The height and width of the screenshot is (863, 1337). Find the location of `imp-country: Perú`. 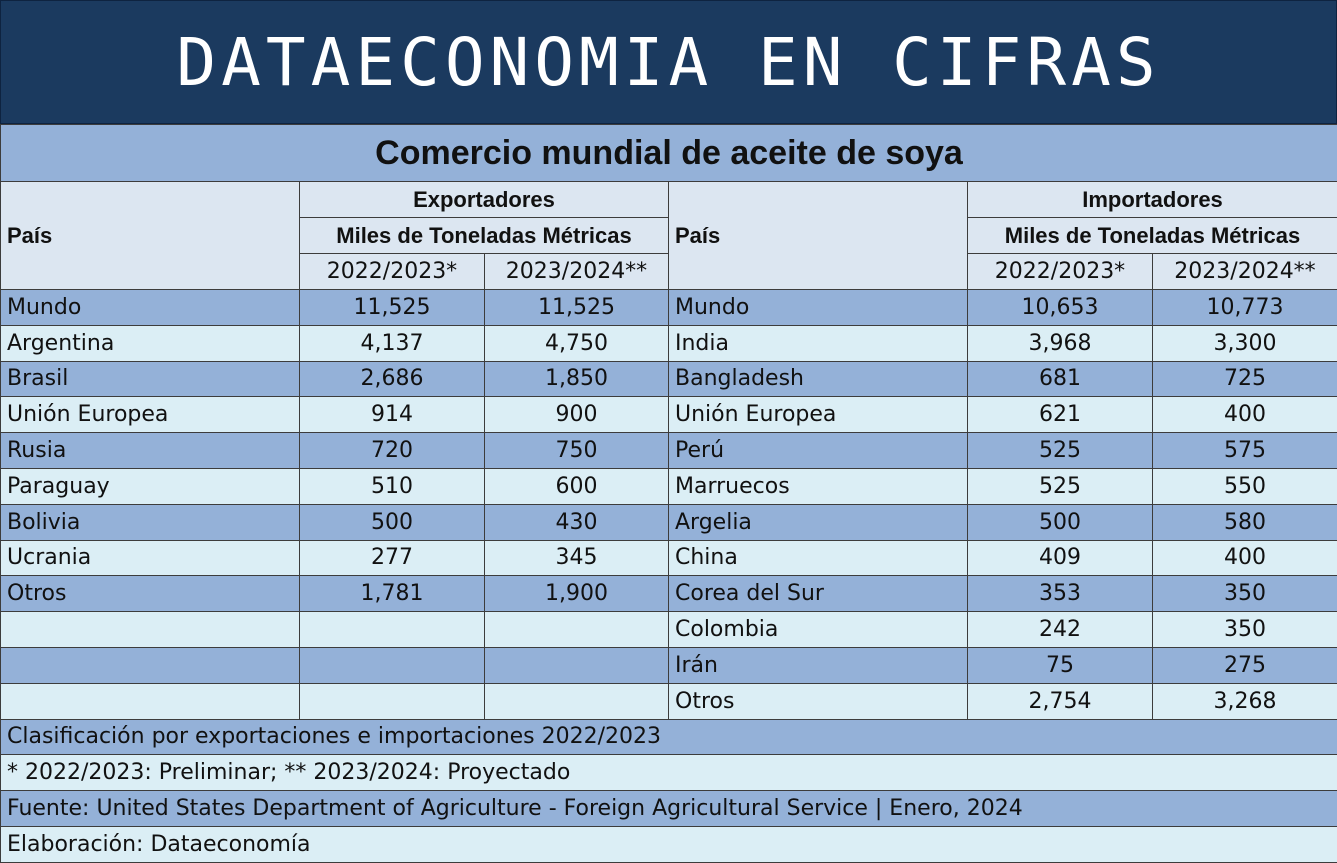

imp-country: Perú is located at coordinates (818, 451).